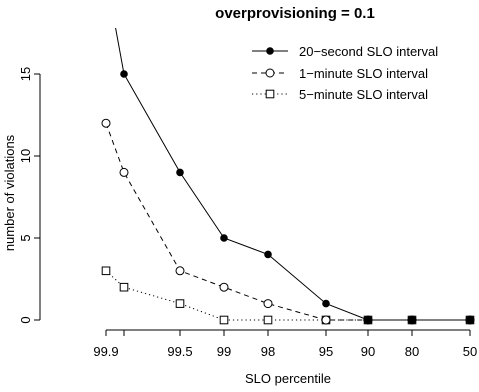  What do you see at coordinates (25, 319) in the screenshot?
I see `y-tick-label: 0` at bounding box center [25, 319].